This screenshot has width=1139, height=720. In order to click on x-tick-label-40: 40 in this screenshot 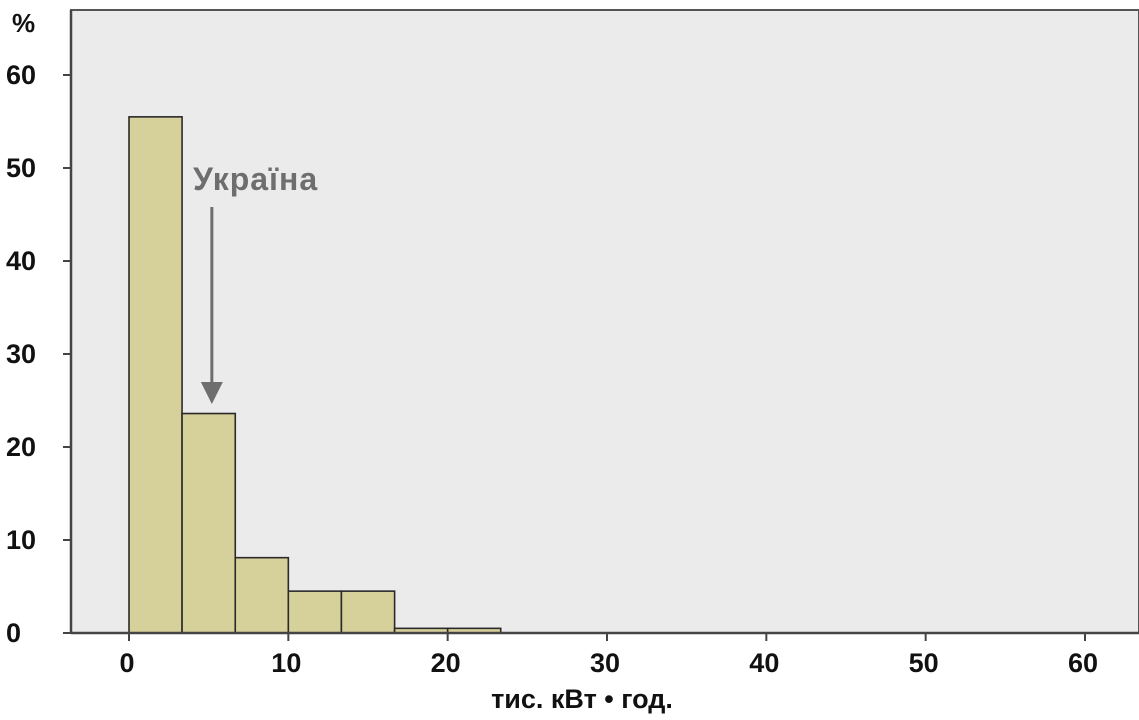, I will do `click(764, 663)`.